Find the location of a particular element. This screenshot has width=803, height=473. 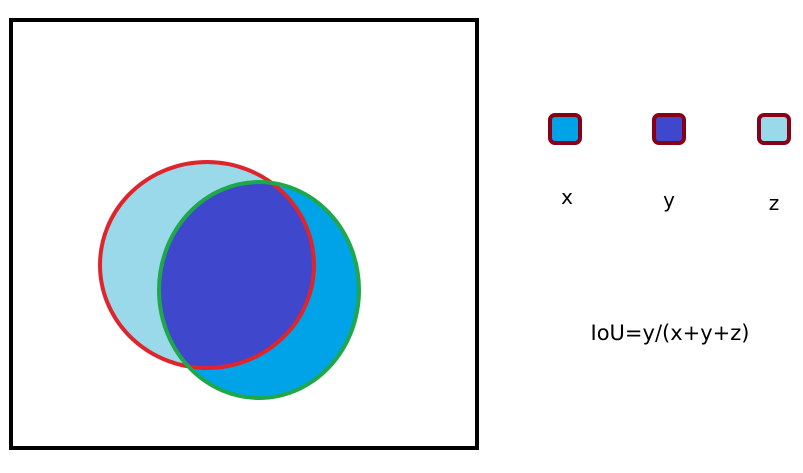

legend-swatch-z is located at coordinates (774, 129).